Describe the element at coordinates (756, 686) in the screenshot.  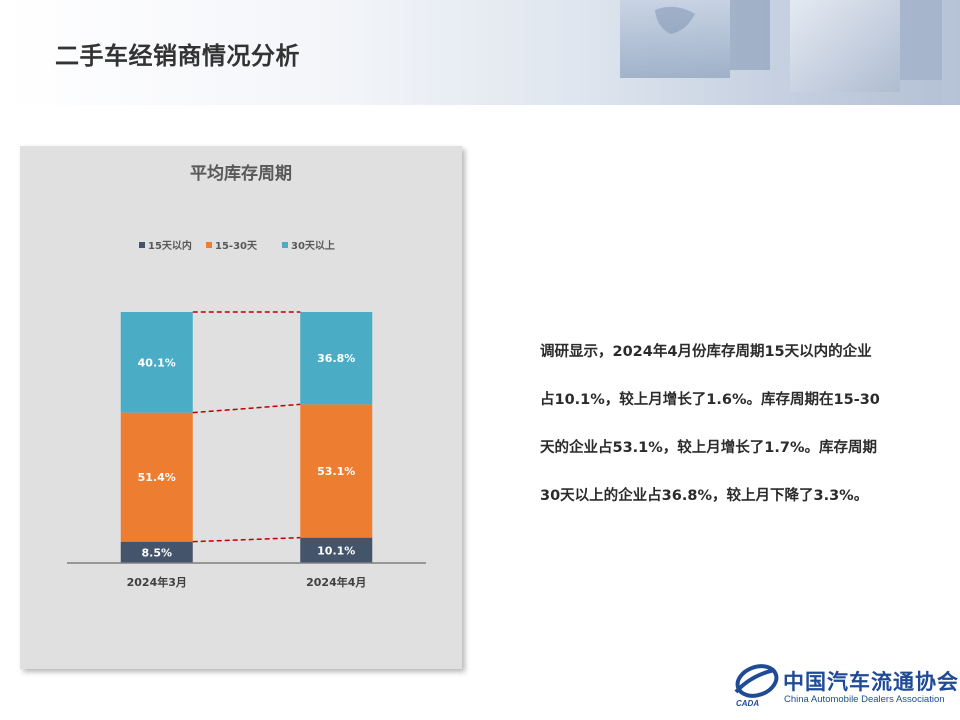
I see `cada-logo-icon: CADA` at that location.